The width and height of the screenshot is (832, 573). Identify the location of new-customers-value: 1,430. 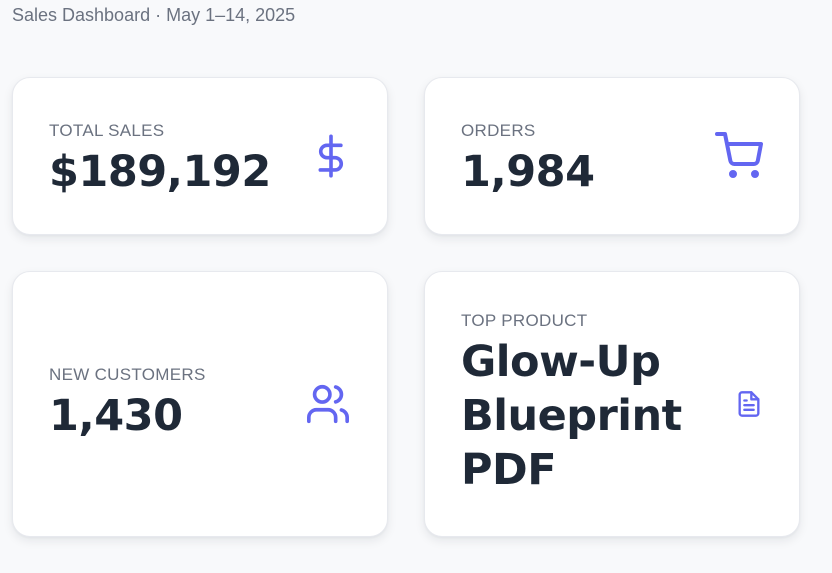
(116, 416).